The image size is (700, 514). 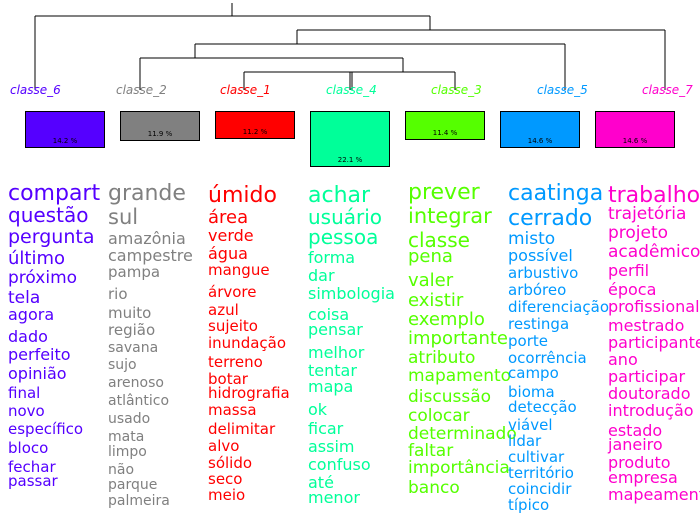 I want to click on word-classe-2: parque, so click(x=133, y=485).